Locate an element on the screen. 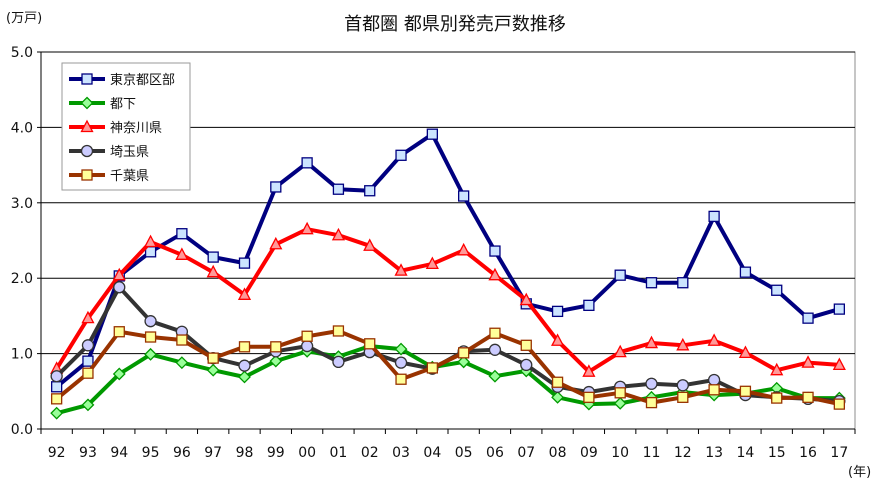  y-axis-unit-label: (万戸) is located at coordinates (24, 18).